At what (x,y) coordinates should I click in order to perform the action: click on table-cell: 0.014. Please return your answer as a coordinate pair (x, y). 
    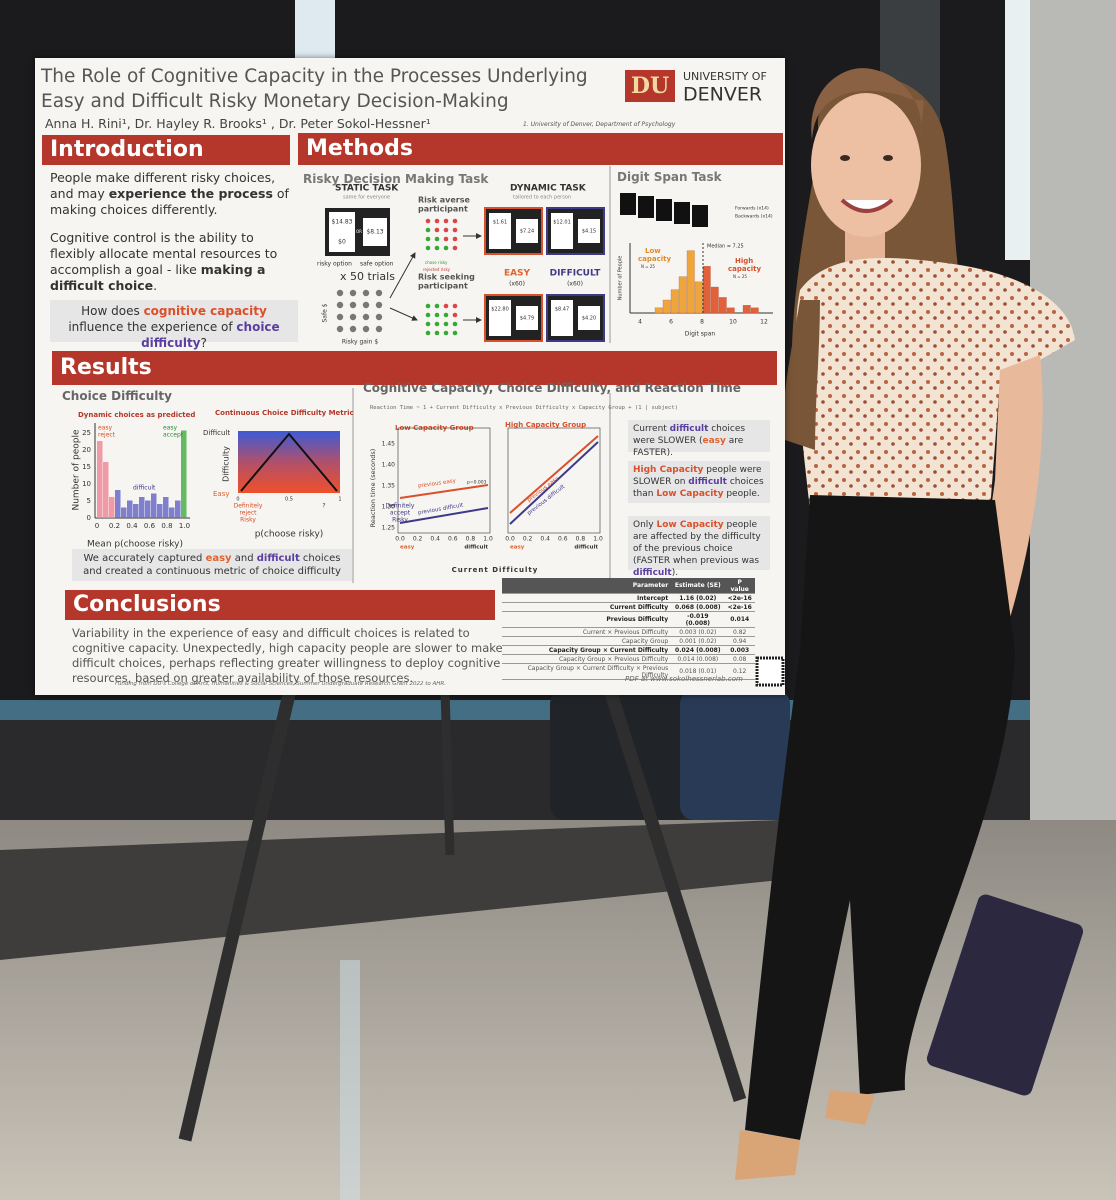
    Looking at the image, I should click on (739, 619).